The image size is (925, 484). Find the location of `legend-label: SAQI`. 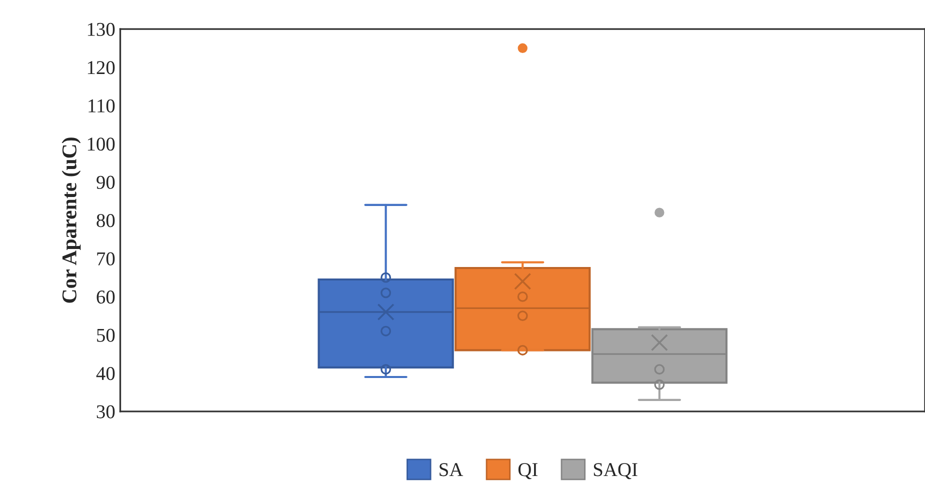

legend-label: SAQI is located at coordinates (616, 471).